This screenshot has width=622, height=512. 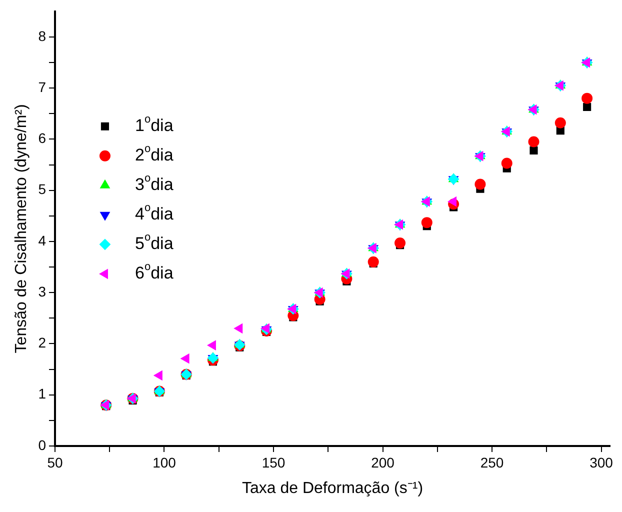 I want to click on x-tick-label: 250, so click(x=492, y=462).